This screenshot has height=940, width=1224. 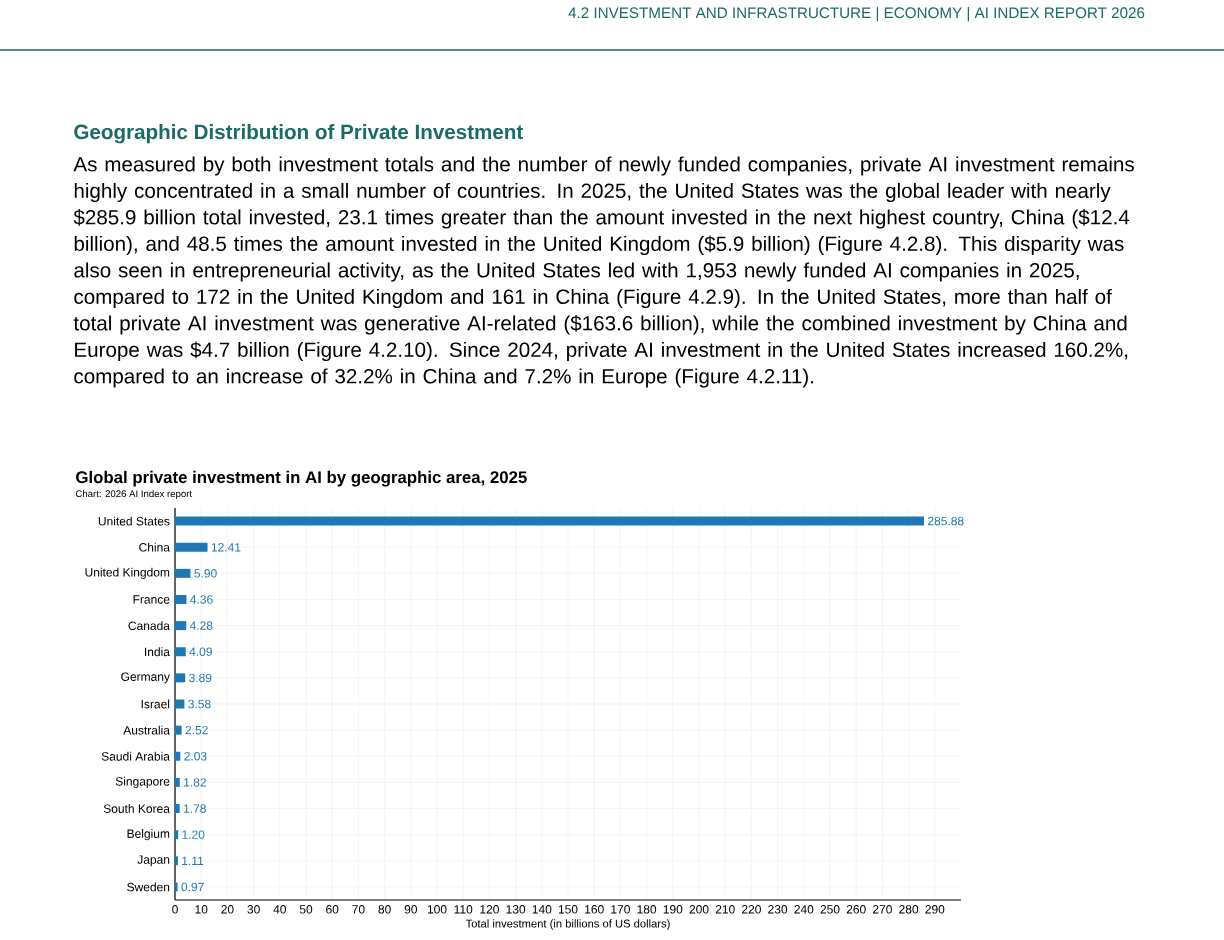 What do you see at coordinates (699, 909) in the screenshot?
I see `x-tick-label: 200` at bounding box center [699, 909].